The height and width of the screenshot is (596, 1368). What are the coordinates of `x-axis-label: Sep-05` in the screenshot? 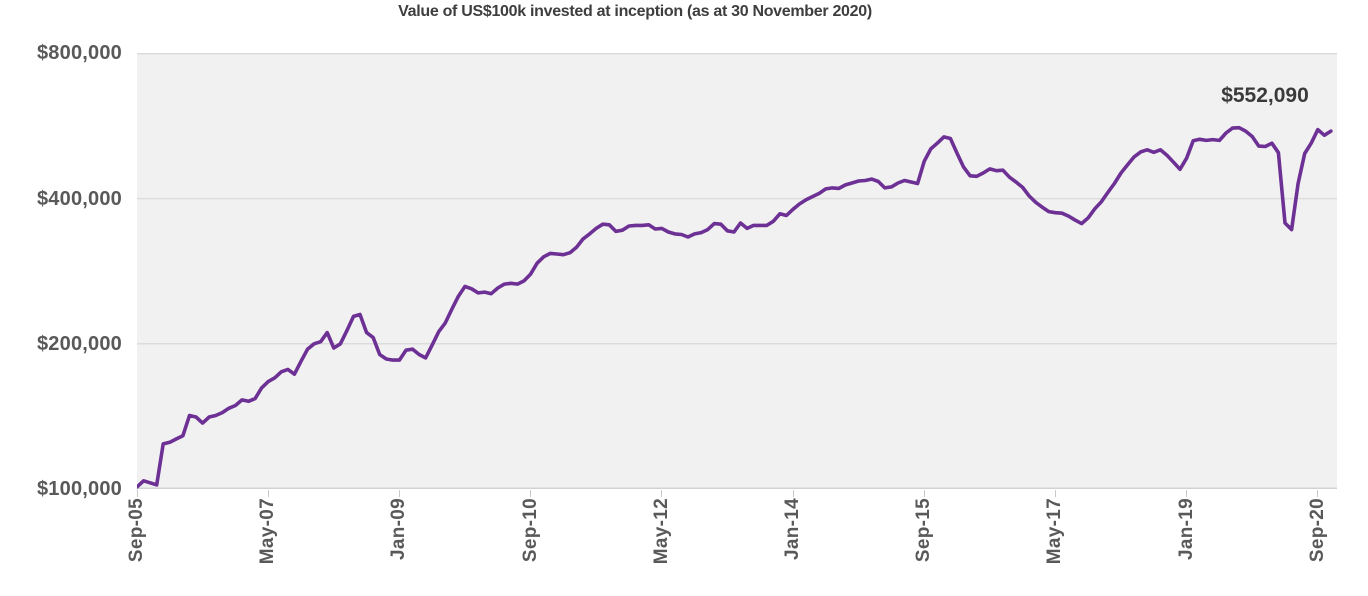 It's located at (136, 530).